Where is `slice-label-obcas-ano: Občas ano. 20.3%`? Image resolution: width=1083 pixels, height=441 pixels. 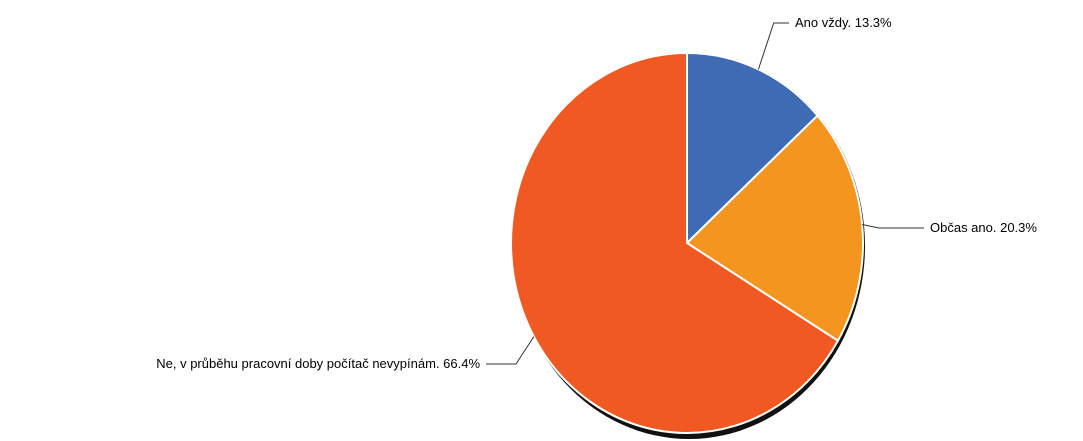 slice-label-obcas-ano: Občas ano. 20.3% is located at coordinates (983, 227).